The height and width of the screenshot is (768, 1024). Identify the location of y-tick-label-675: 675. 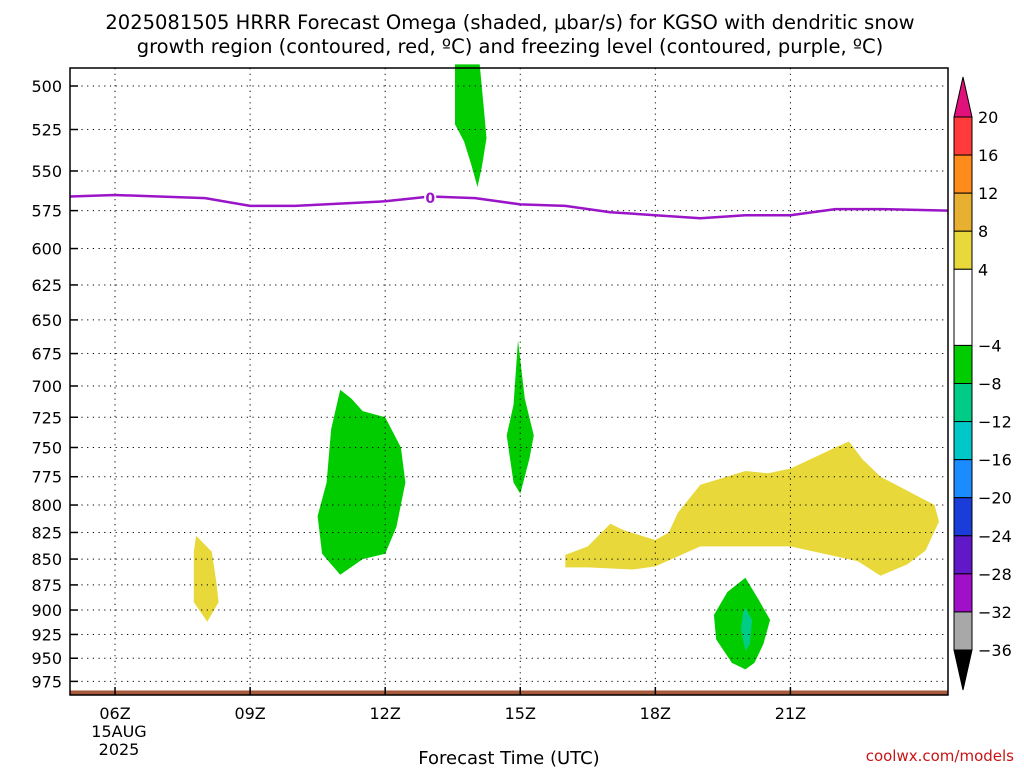
(46, 354).